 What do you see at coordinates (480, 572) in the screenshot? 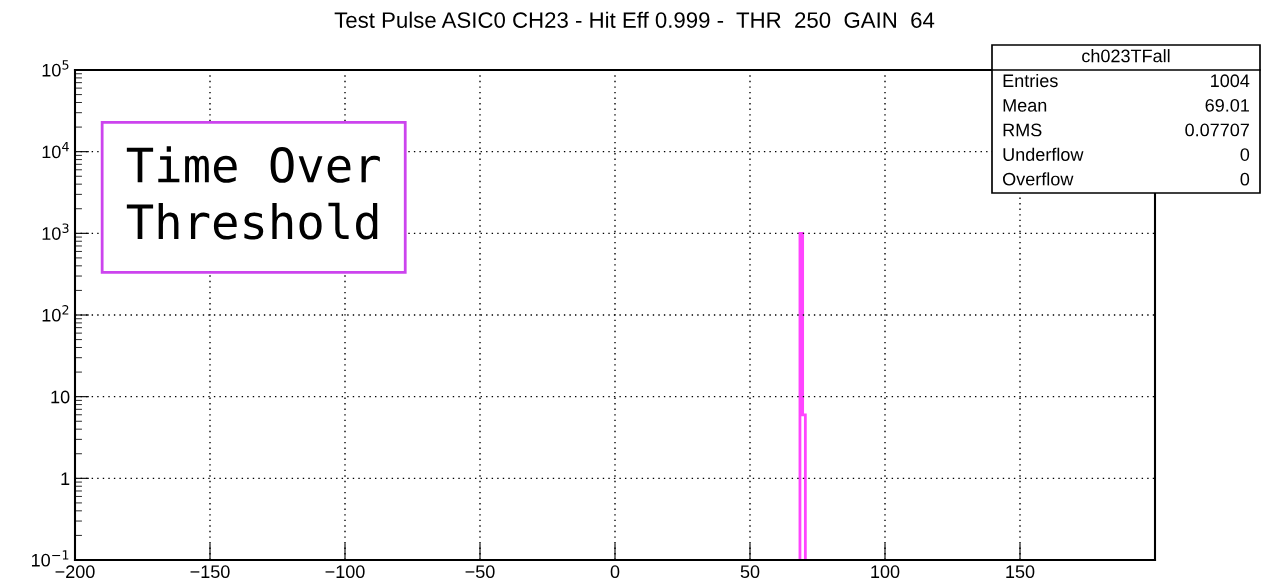
I see `x-tick-label: −50` at bounding box center [480, 572].